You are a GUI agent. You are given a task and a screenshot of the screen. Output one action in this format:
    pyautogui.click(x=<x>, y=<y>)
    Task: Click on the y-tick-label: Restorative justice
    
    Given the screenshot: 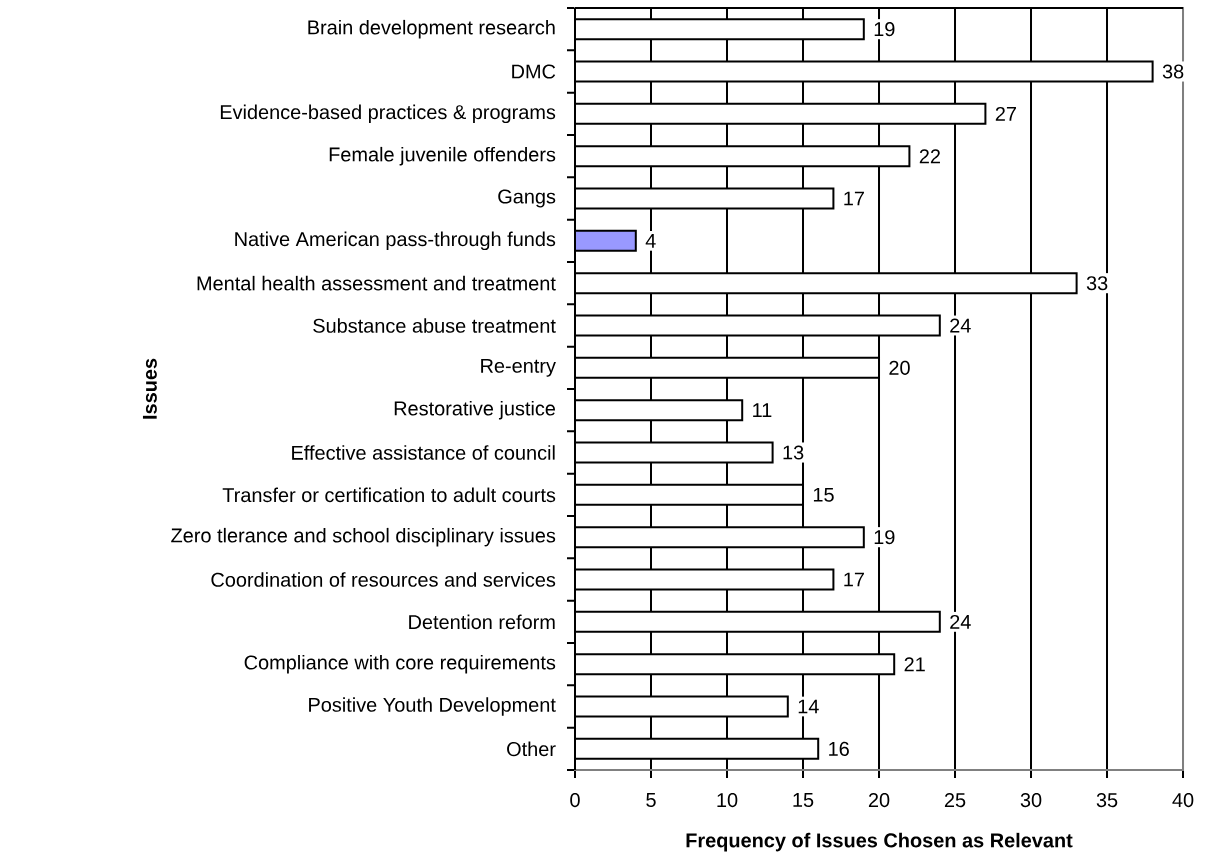 What is the action you would take?
    pyautogui.click(x=475, y=410)
    